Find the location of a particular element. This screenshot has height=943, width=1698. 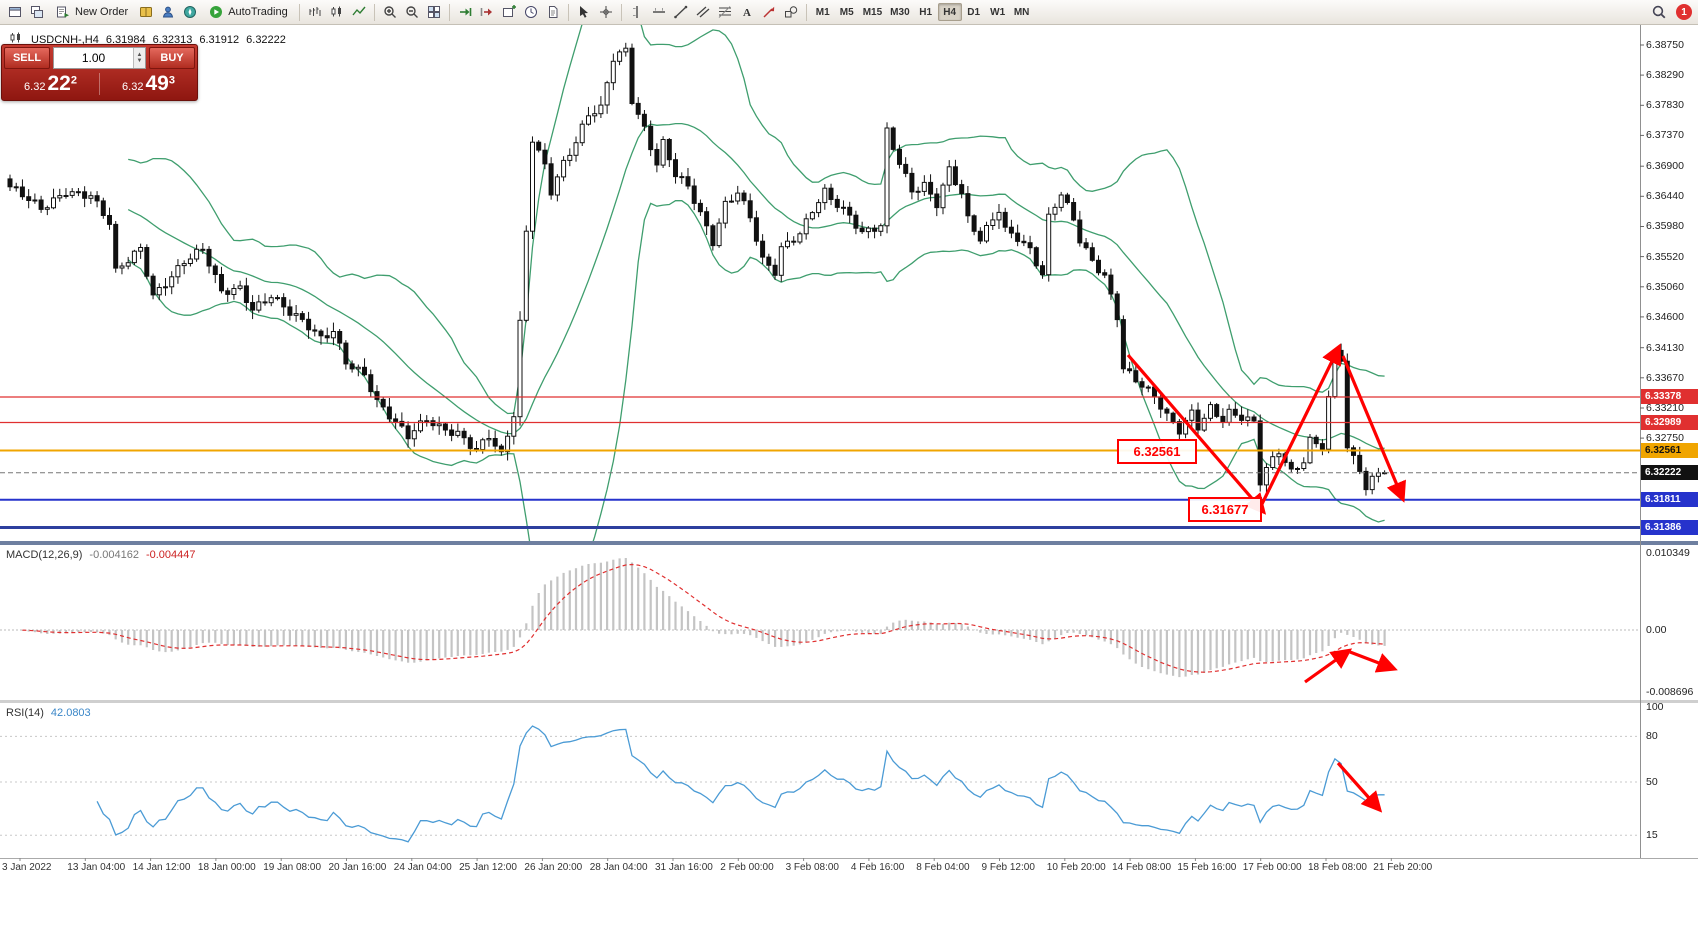

tile-windows-icon is located at coordinates (434, 12).